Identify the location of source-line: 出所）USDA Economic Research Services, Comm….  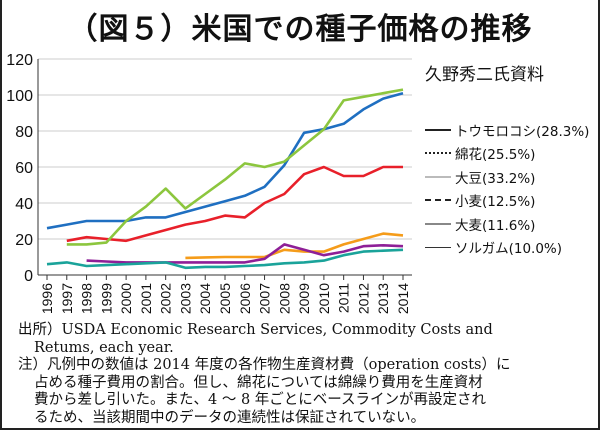
(255, 330).